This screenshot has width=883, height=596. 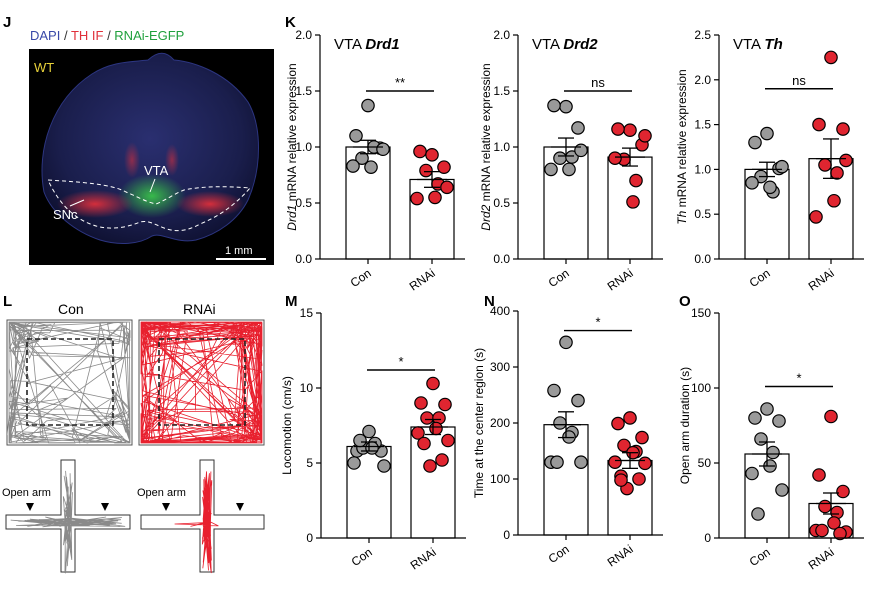 What do you see at coordinates (152, 185) in the screenshot?
I see `vta-pointer` at bounding box center [152, 185].